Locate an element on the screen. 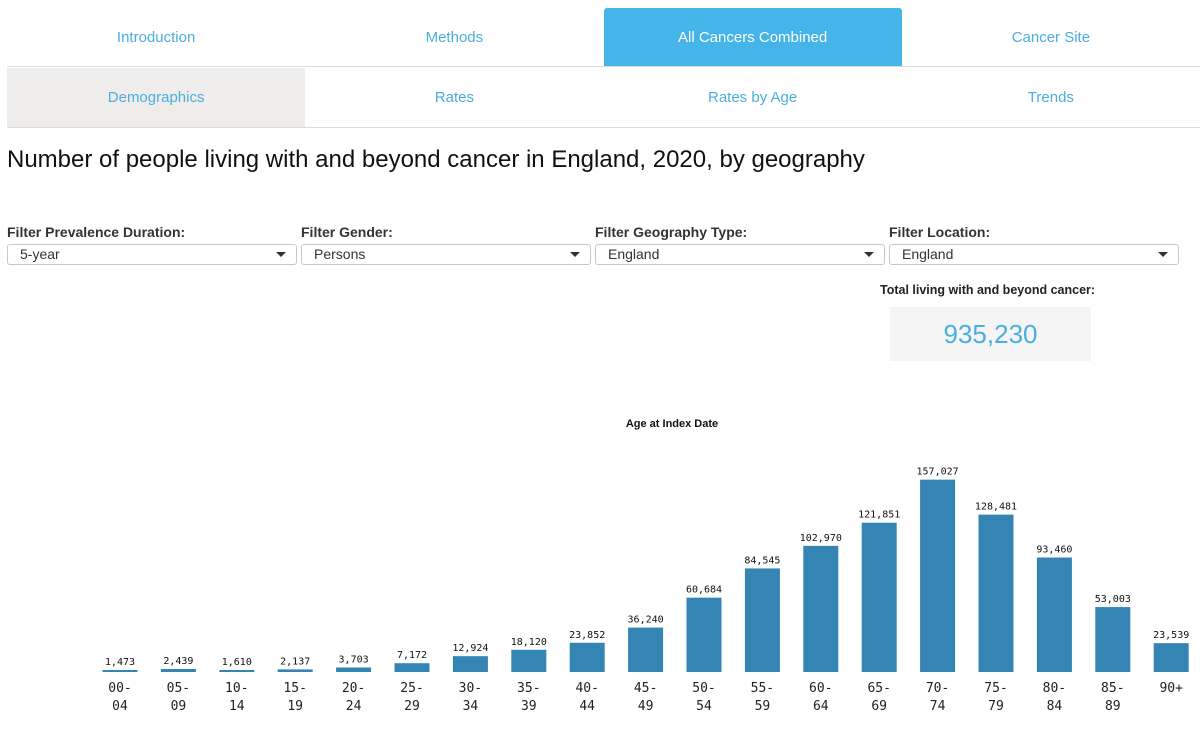  data-label: 102,970 is located at coordinates (821, 538).